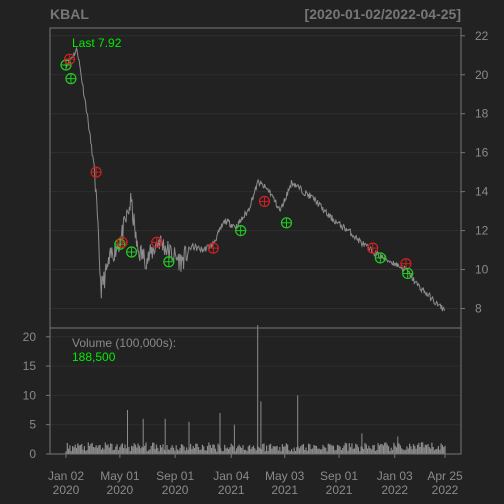 Image resolution: width=504 pixels, height=504 pixels. What do you see at coordinates (395, 476) in the screenshot?
I see `x-tick-label-date: Jan 03` at bounding box center [395, 476].